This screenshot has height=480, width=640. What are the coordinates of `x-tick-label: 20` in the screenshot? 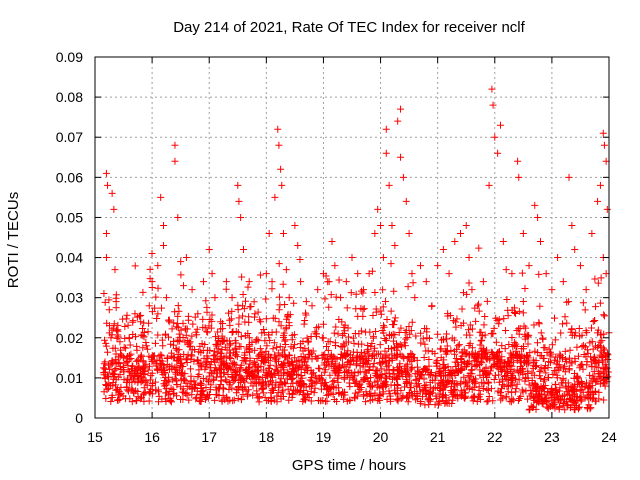 It's located at (381, 437).